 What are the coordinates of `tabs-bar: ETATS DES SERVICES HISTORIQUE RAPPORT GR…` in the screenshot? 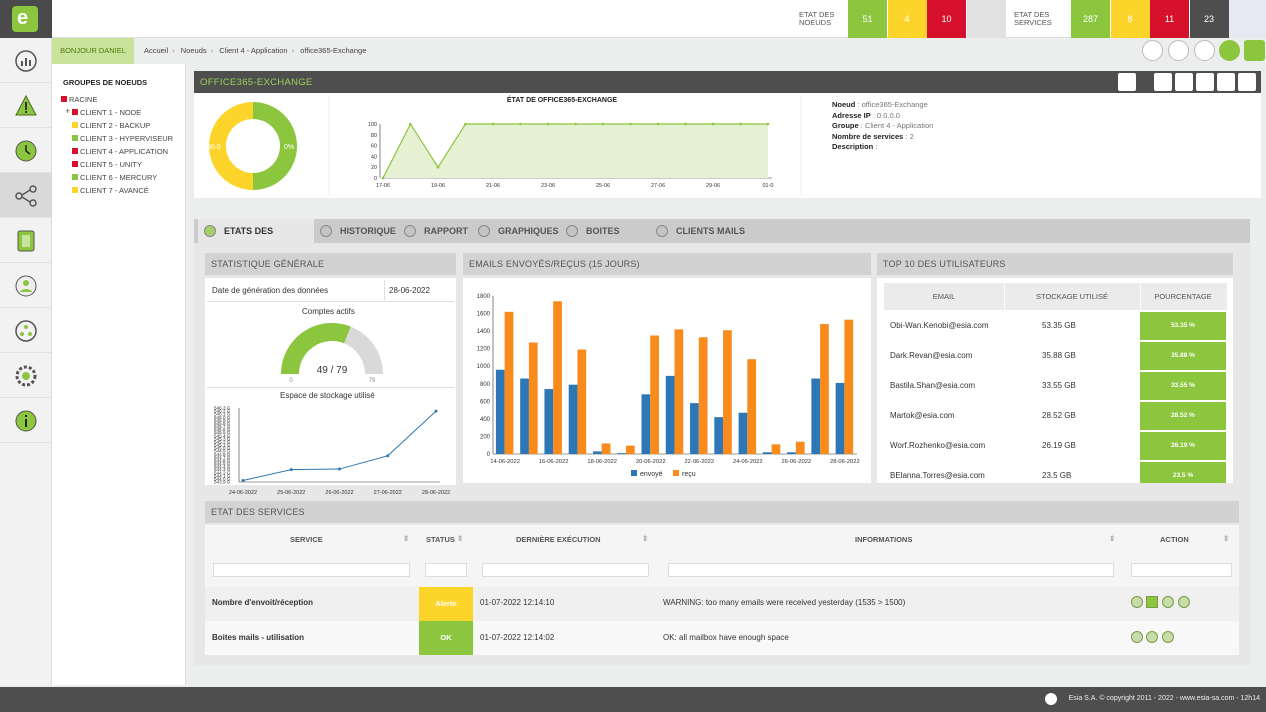 It's located at (722, 239).